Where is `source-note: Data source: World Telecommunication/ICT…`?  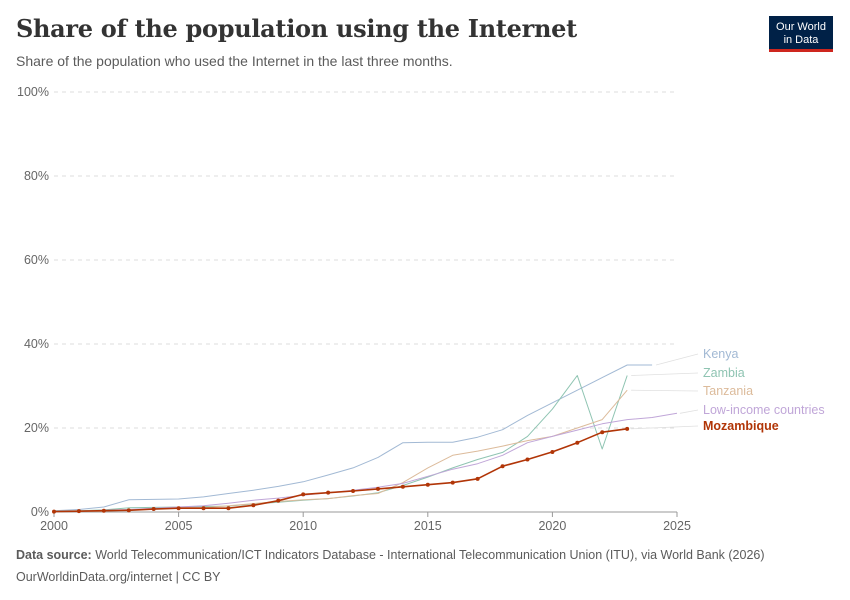 source-note: Data source: World Telecommunication/ICT… is located at coordinates (390, 555).